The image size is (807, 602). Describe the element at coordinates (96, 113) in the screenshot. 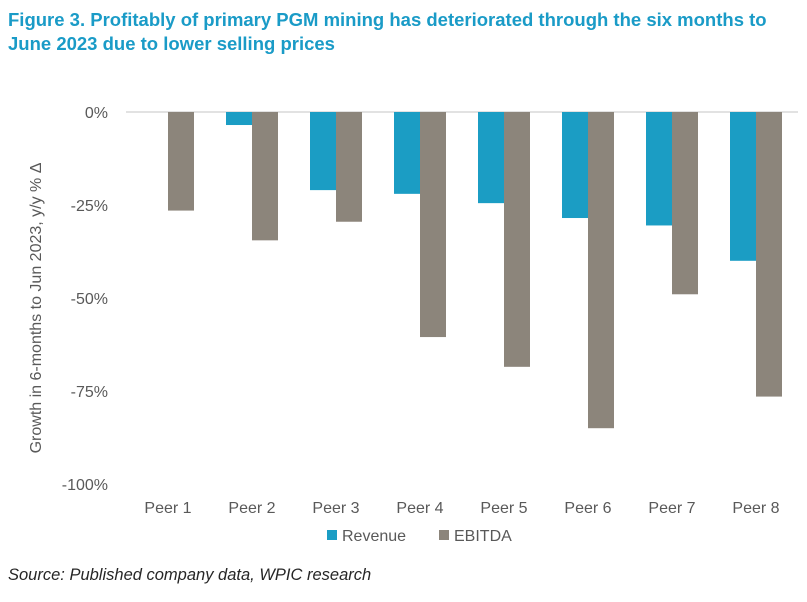

I see `y-tick-label: 0%` at that location.